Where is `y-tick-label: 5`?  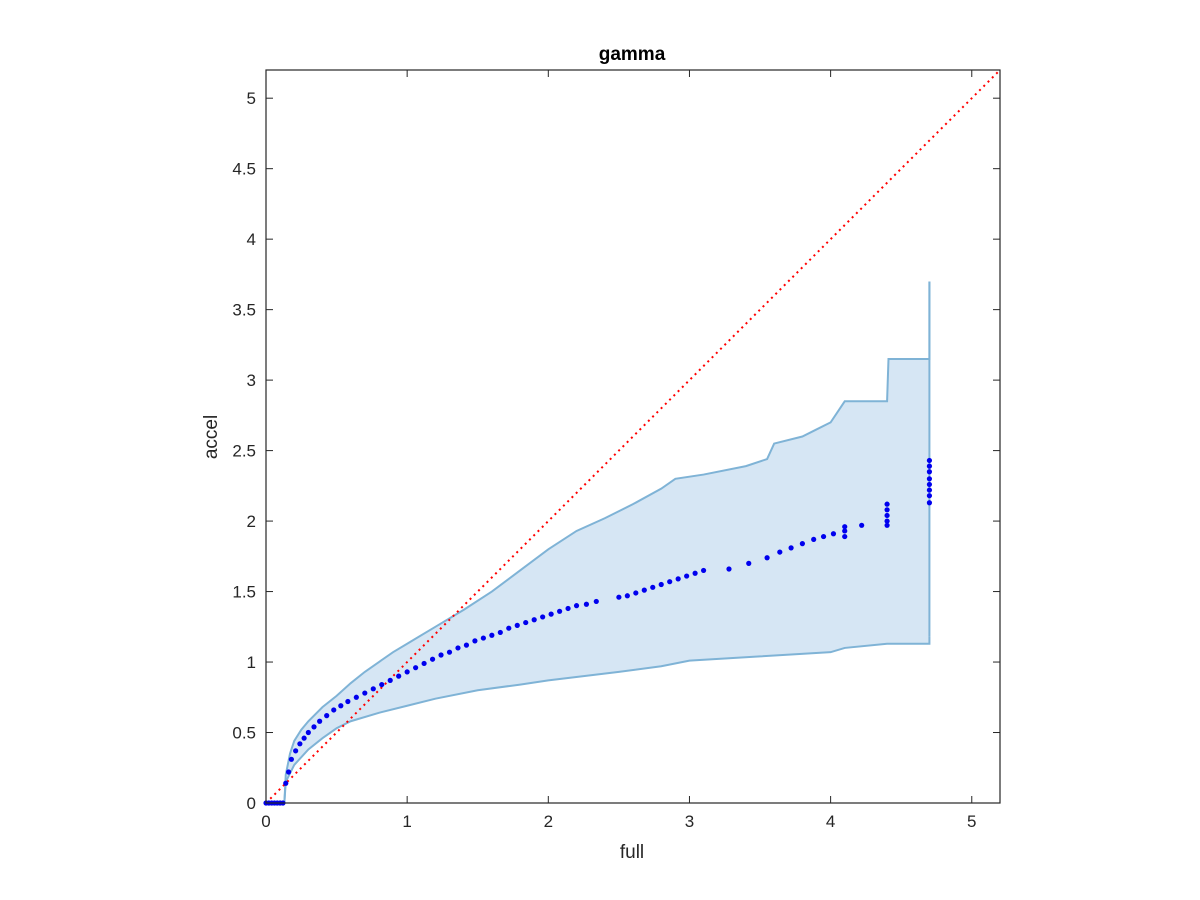
y-tick-label: 5 is located at coordinates (251, 98).